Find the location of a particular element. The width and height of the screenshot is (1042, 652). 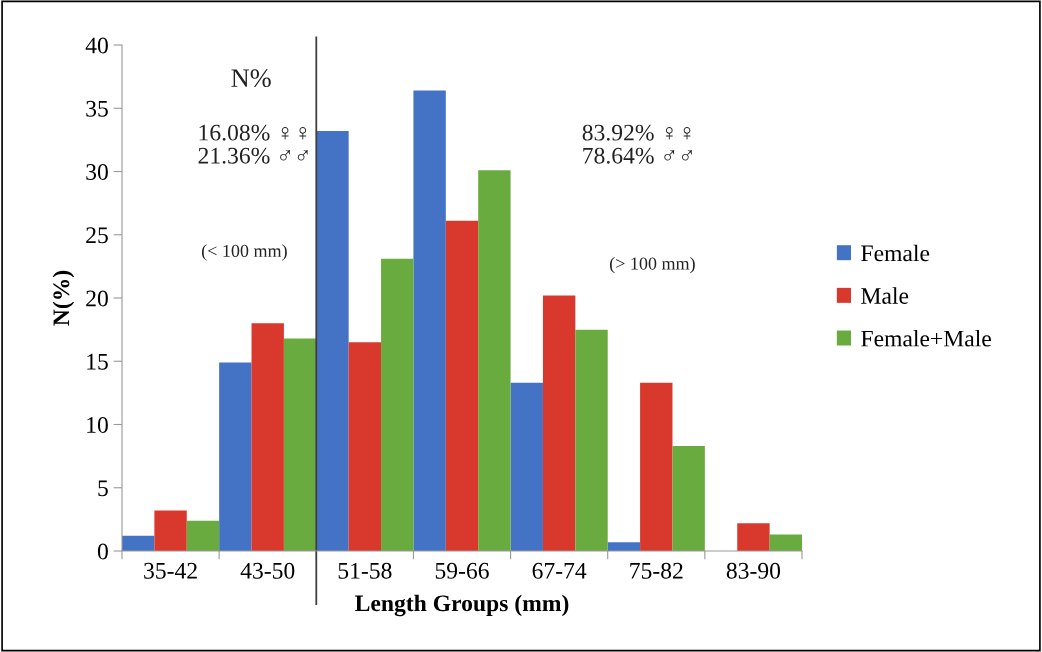

x-tick-label: 67-74 is located at coordinates (559, 570).